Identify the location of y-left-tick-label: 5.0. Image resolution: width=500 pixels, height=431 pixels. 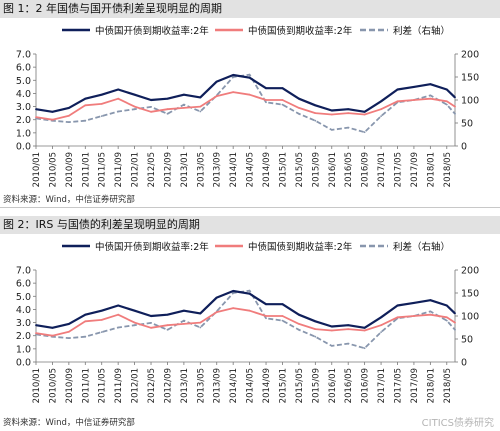
(23, 297).